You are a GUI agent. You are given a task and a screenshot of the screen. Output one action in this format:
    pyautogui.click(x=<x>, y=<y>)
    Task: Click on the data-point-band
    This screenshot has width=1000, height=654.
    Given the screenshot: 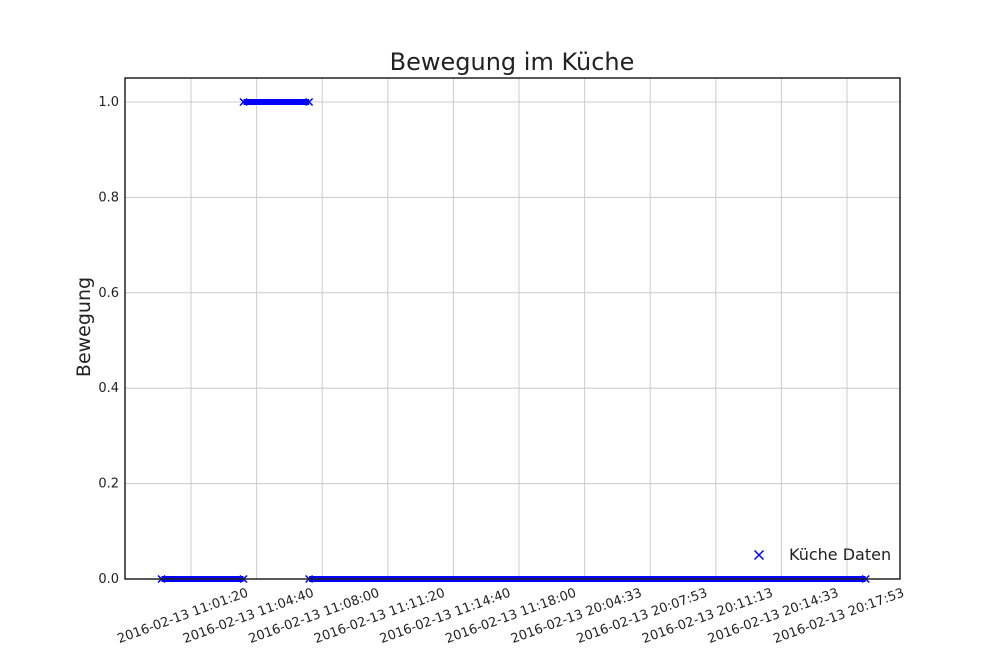 What is the action you would take?
    pyautogui.click(x=276, y=102)
    